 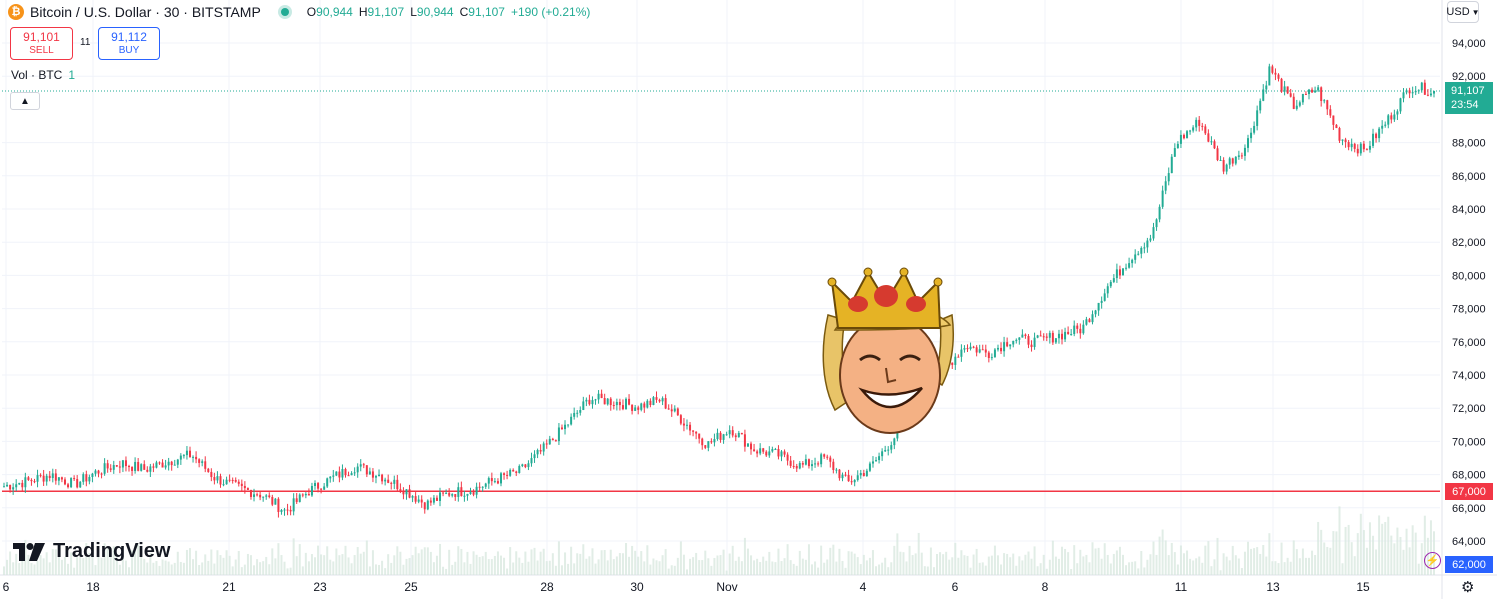 What do you see at coordinates (1432, 560) in the screenshot?
I see `lightning-icon: ⚡` at bounding box center [1432, 560].